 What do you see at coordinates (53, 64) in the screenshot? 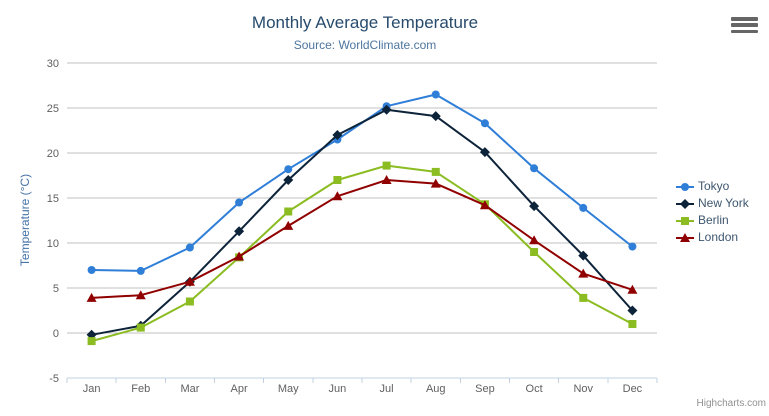
I see `y-axis-label: 30` at bounding box center [53, 64].